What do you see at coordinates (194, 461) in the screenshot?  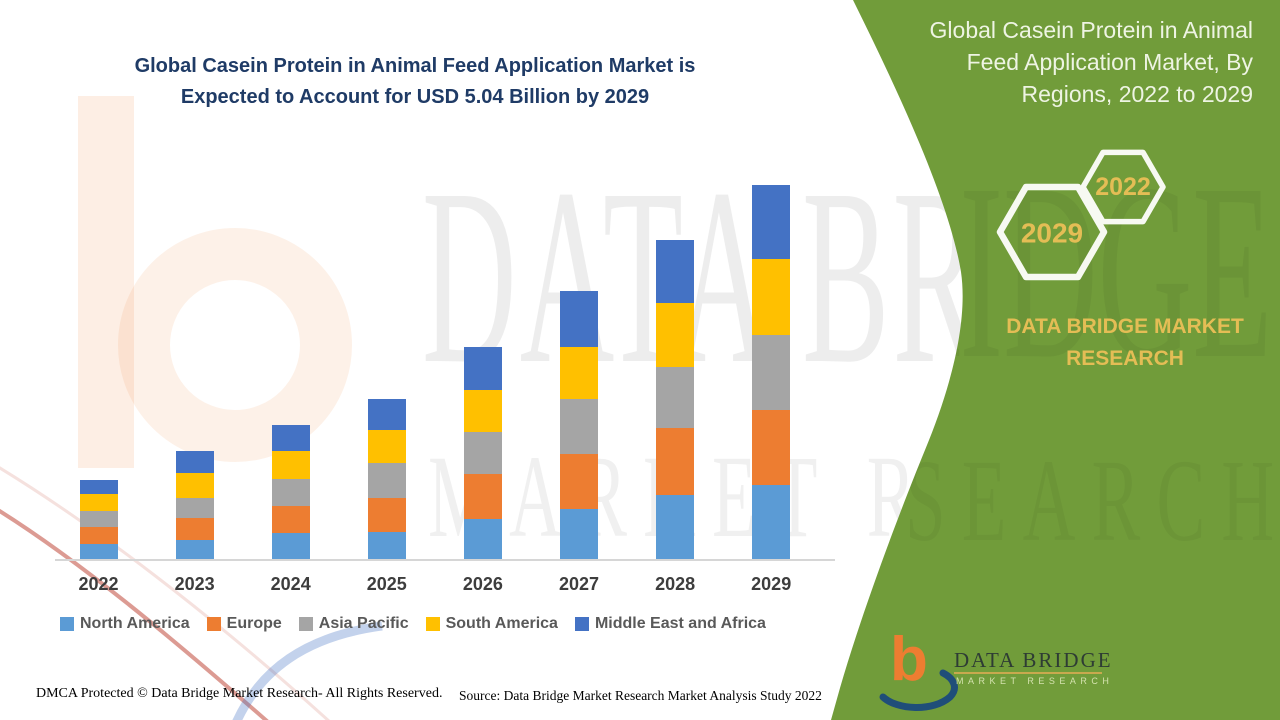 I see `bar-segment-2023-middle-east-and-africa` at bounding box center [194, 461].